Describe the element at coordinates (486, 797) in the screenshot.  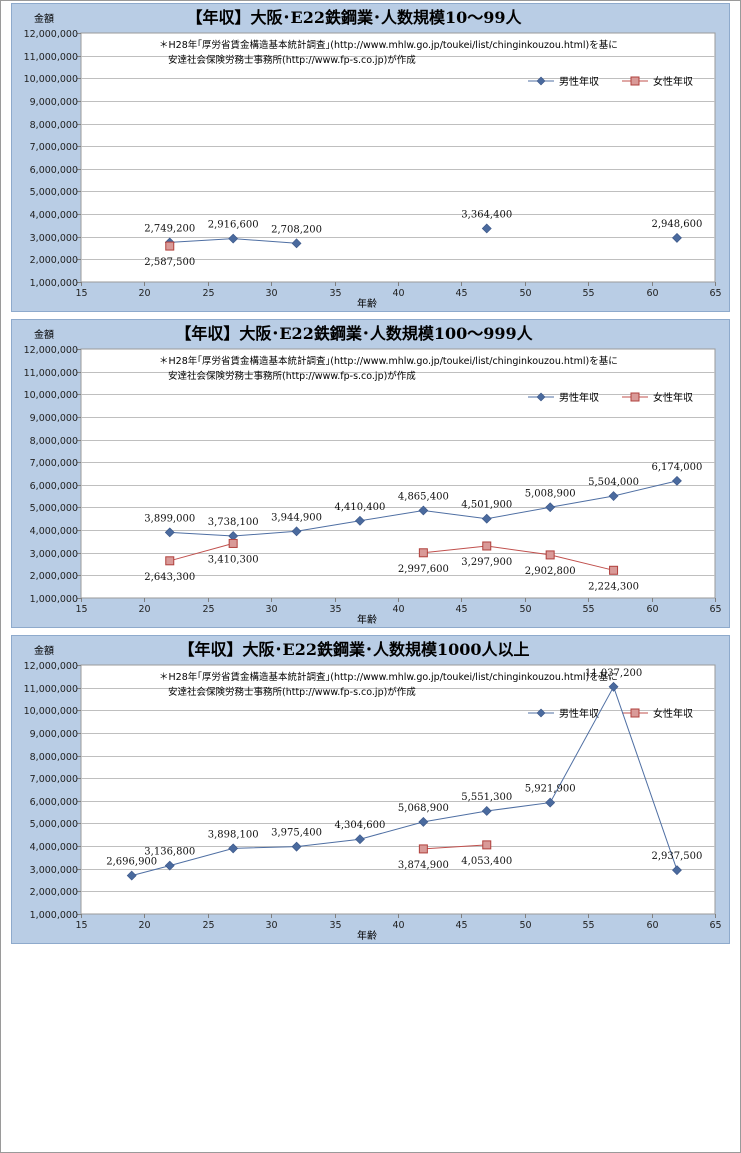
I see `data-label: 5,551,300` at that location.